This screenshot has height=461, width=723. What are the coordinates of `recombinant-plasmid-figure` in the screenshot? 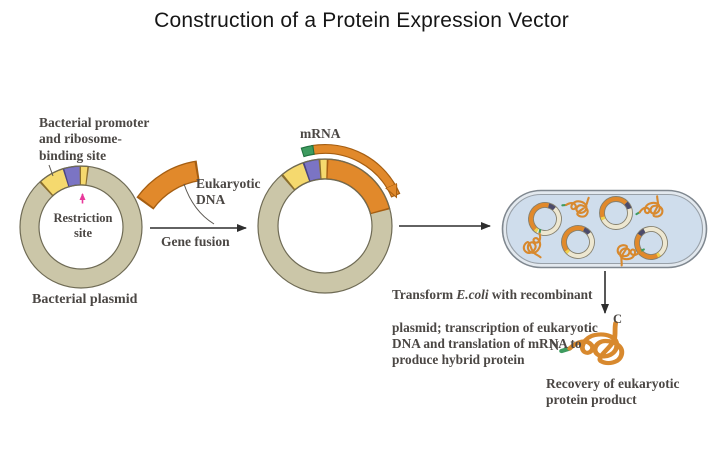 It's located at (329, 218).